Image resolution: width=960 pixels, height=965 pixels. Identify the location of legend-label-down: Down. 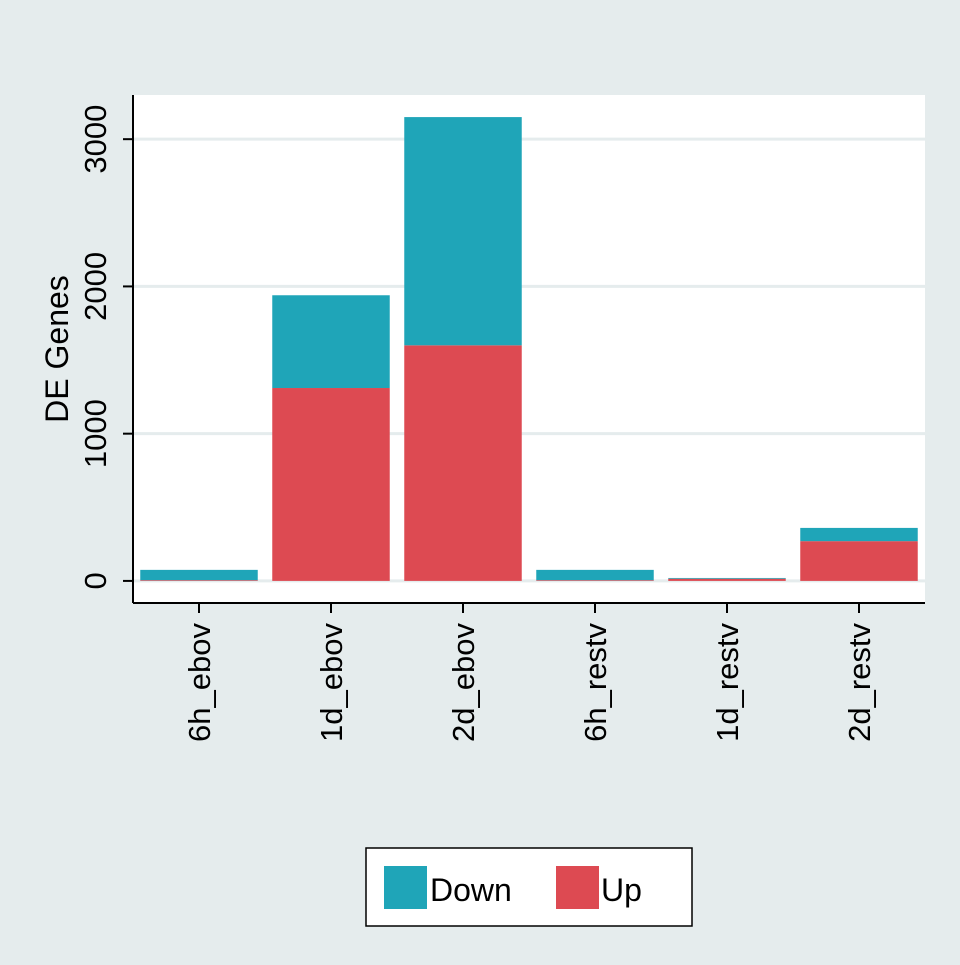
(471, 890).